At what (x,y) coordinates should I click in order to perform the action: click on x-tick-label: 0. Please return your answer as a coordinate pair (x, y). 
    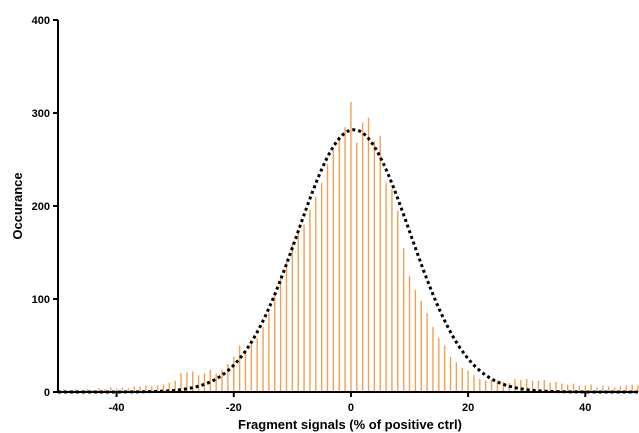
    Looking at the image, I should click on (351, 408).